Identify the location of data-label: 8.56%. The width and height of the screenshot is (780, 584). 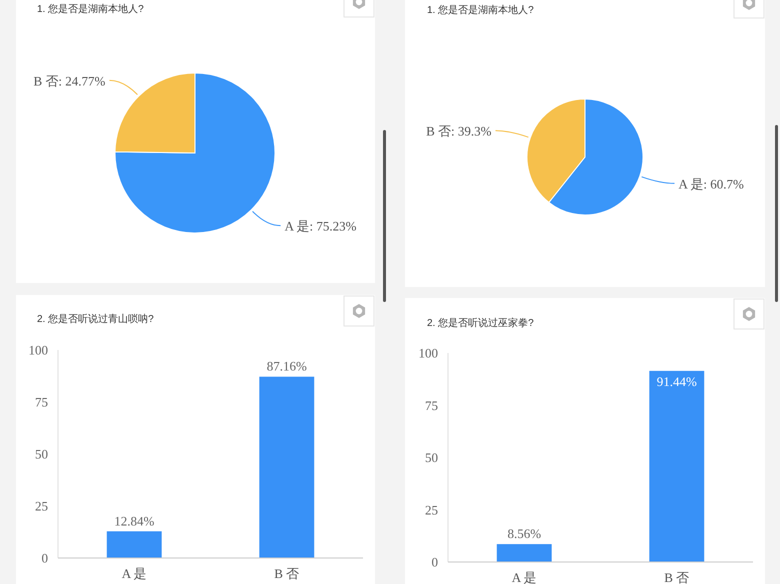
(524, 534).